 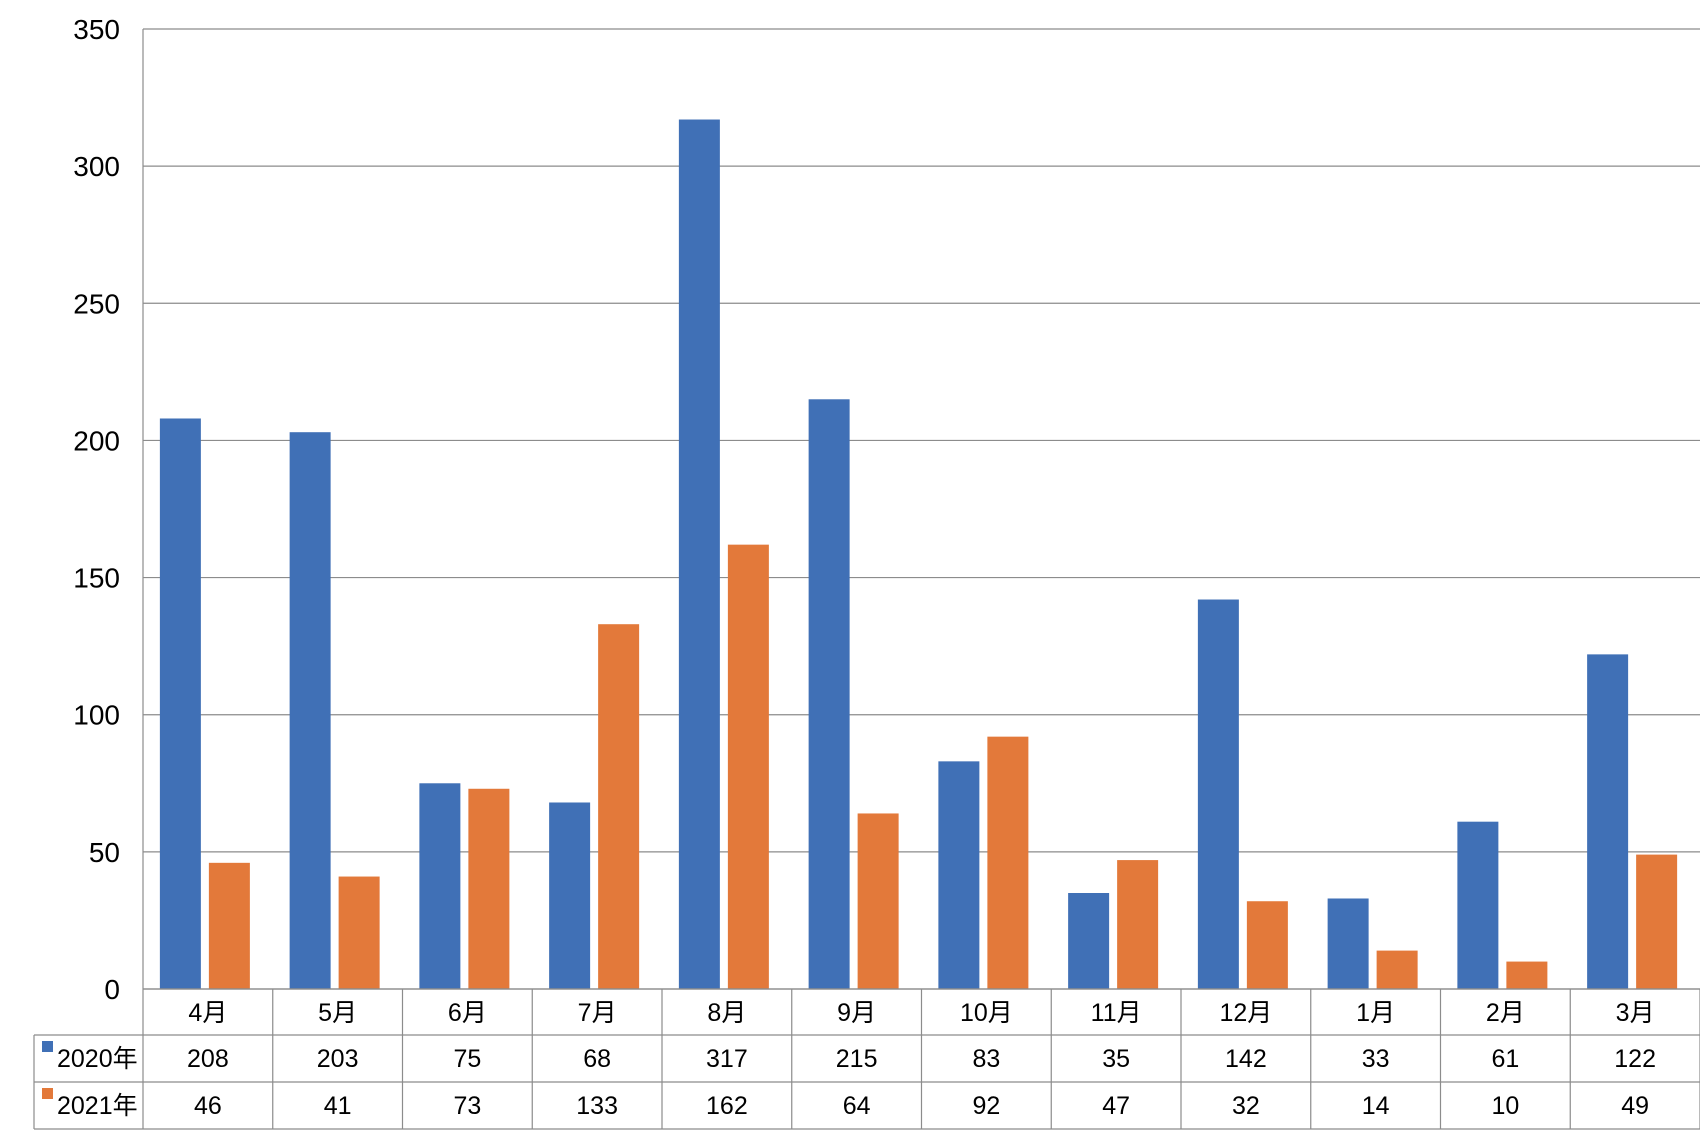 I want to click on data-label: 73, so click(x=467, y=1106).